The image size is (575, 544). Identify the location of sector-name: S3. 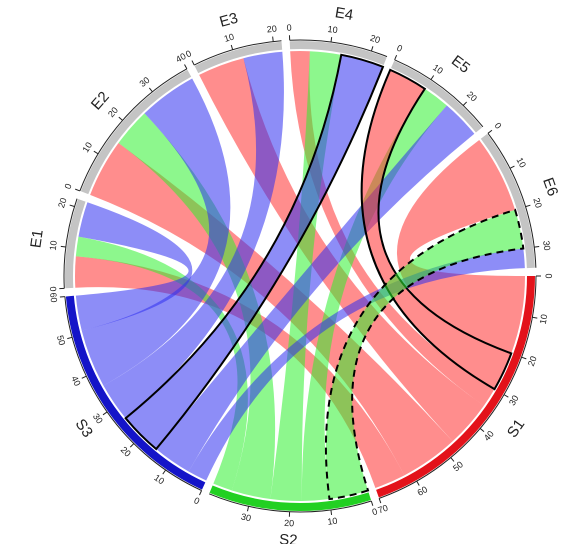
(84, 428).